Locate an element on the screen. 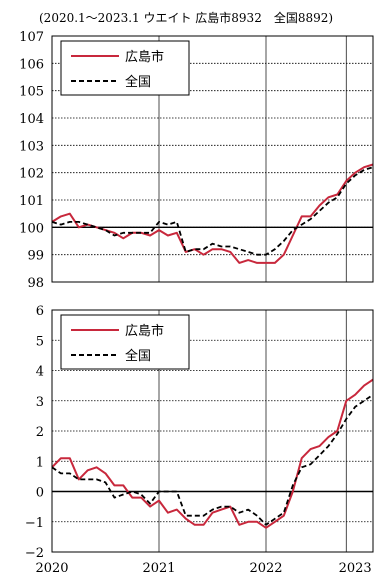 The image size is (379, 578). y-tick-label: 105 is located at coordinates (31, 92).